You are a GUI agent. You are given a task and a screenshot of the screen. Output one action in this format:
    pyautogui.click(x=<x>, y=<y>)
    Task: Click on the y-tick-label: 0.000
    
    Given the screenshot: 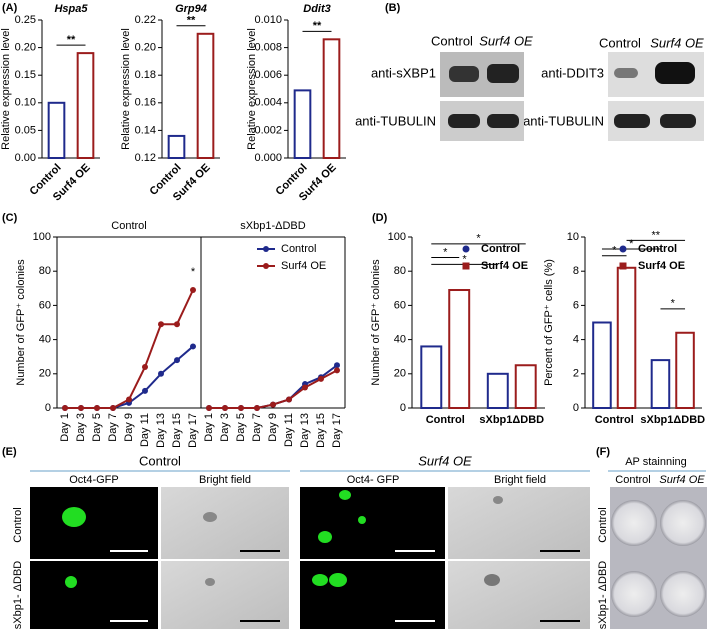 What is the action you would take?
    pyautogui.click(x=268, y=158)
    